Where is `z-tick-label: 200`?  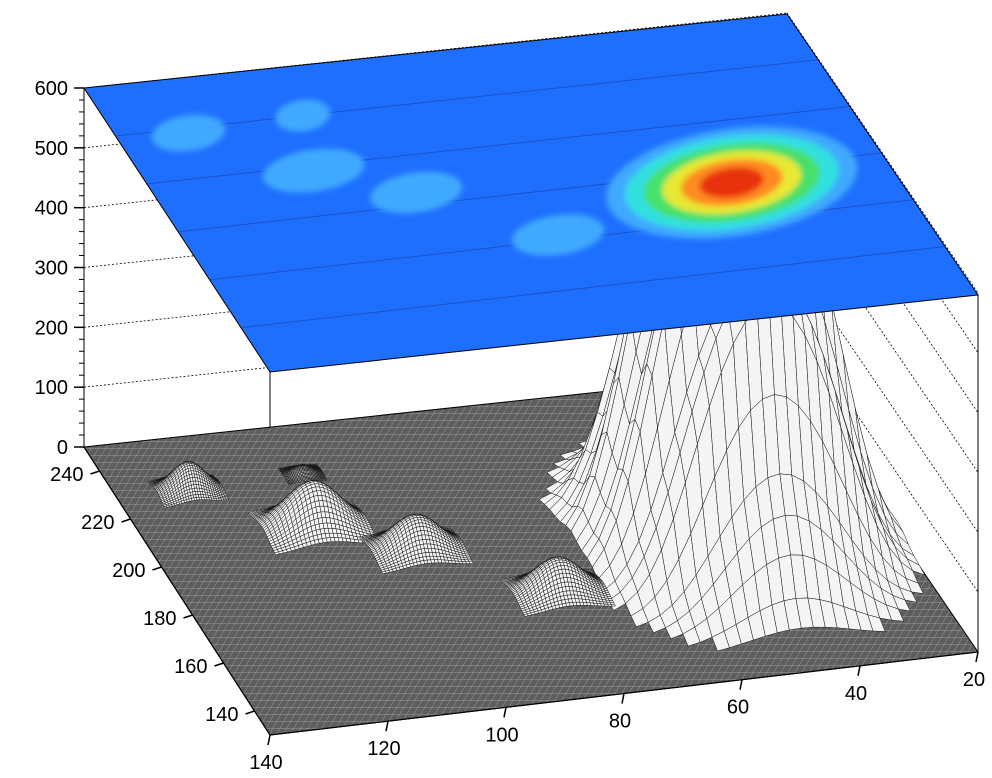 z-tick-label: 200 is located at coordinates (51, 328).